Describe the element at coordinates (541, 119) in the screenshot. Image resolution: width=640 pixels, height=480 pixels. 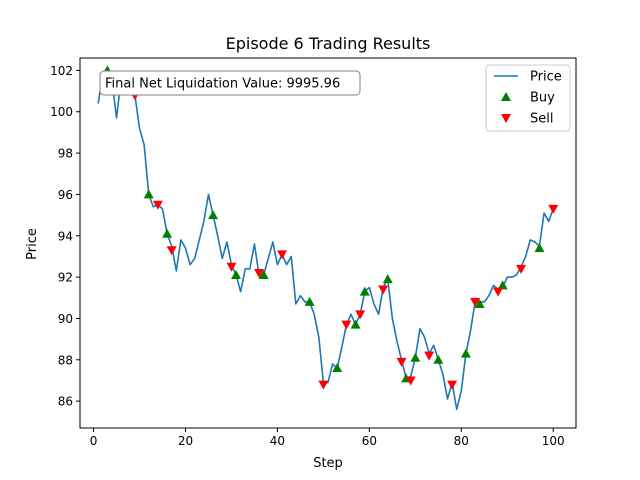
I see `legend-label: Sell` at that location.